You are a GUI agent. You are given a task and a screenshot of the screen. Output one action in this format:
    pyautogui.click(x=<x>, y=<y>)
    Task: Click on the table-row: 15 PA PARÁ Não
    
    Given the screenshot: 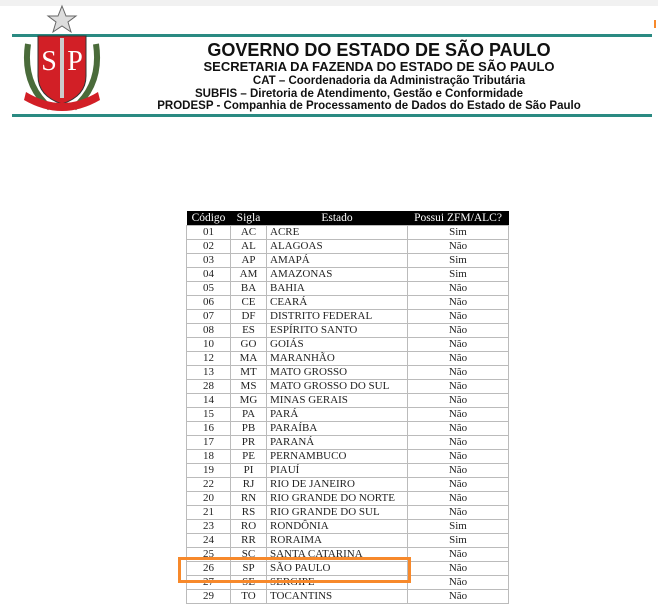 What is the action you would take?
    pyautogui.click(x=347, y=414)
    